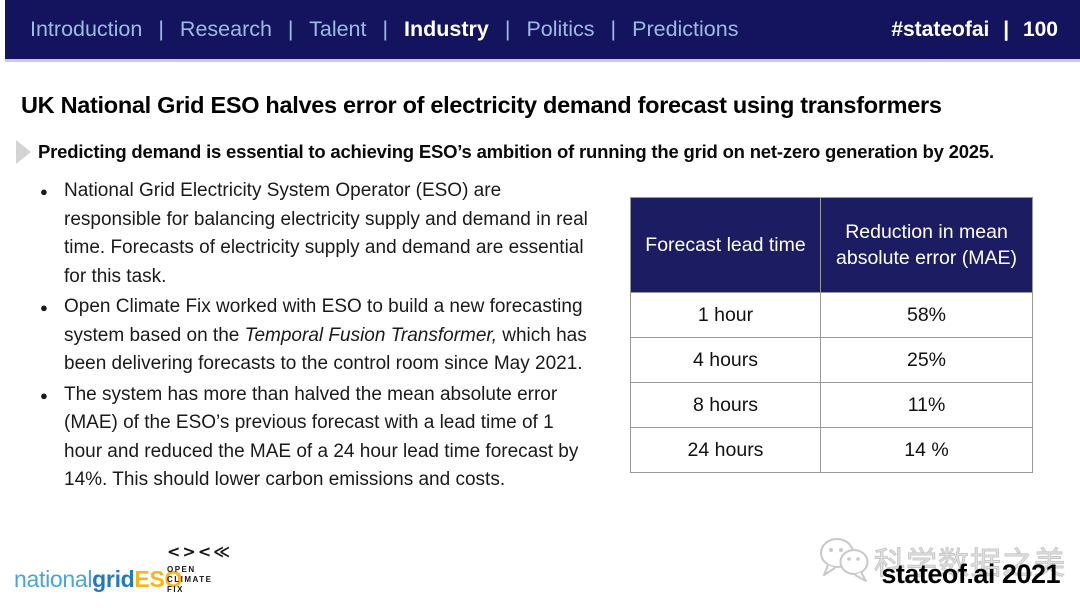 The height and width of the screenshot is (608, 1080). I want to click on table-header-mae-reduction: Reduction in mean absolute error (MAE), so click(926, 245).